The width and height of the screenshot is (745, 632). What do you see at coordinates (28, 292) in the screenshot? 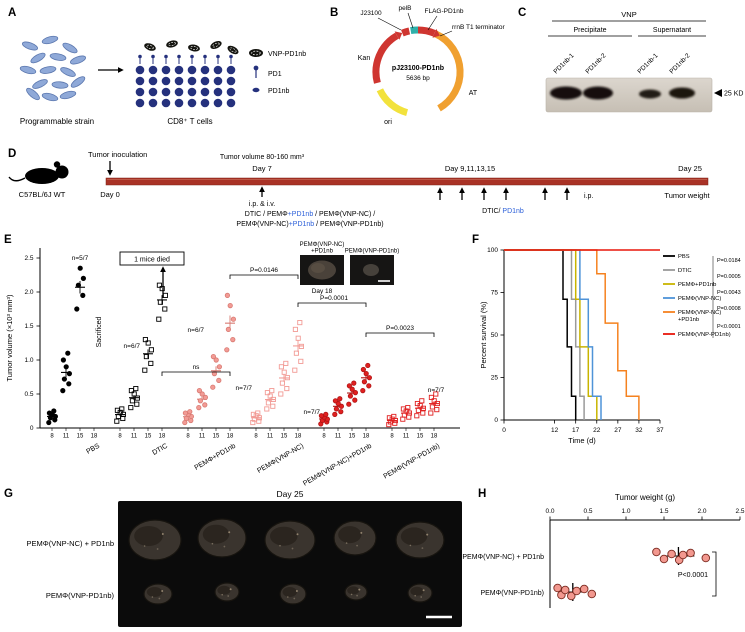
I see `y-tick-label: 2.0` at bounding box center [28, 292].